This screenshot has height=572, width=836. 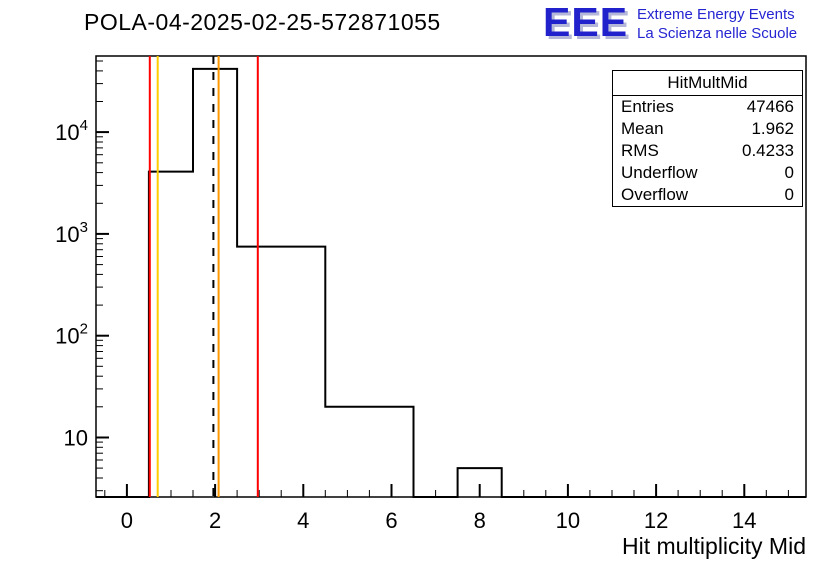 I want to click on x-axis-title: Hit multiplicity Mid, so click(x=713, y=546).